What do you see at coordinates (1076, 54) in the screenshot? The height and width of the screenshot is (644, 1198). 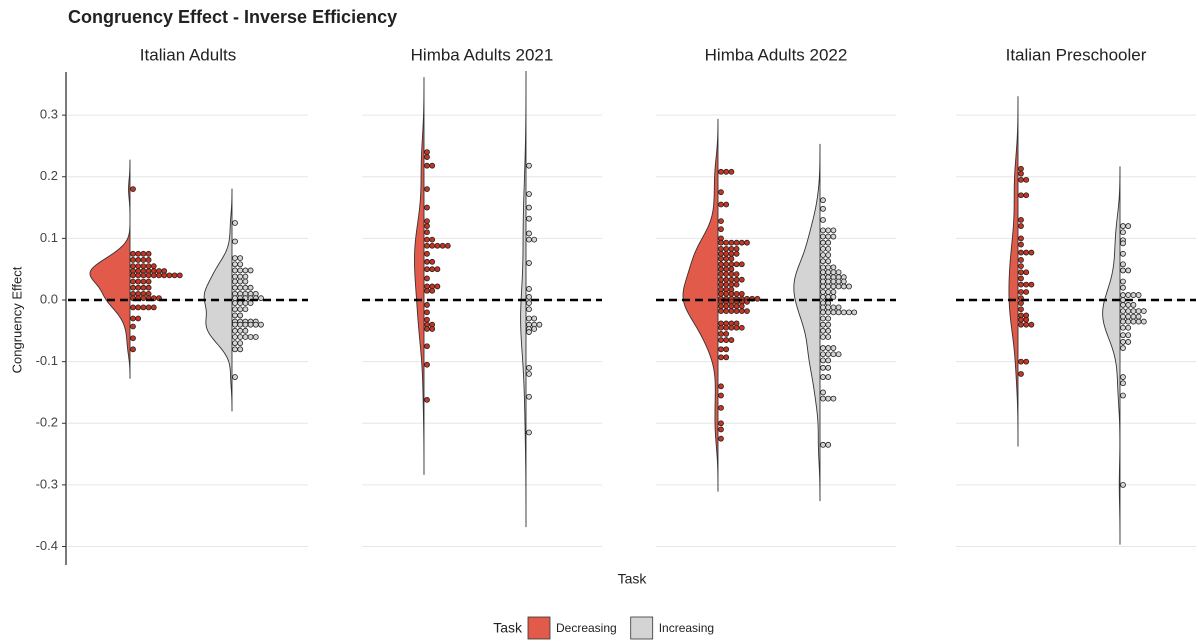 I see `facet-title: Italian Preschooler` at bounding box center [1076, 54].